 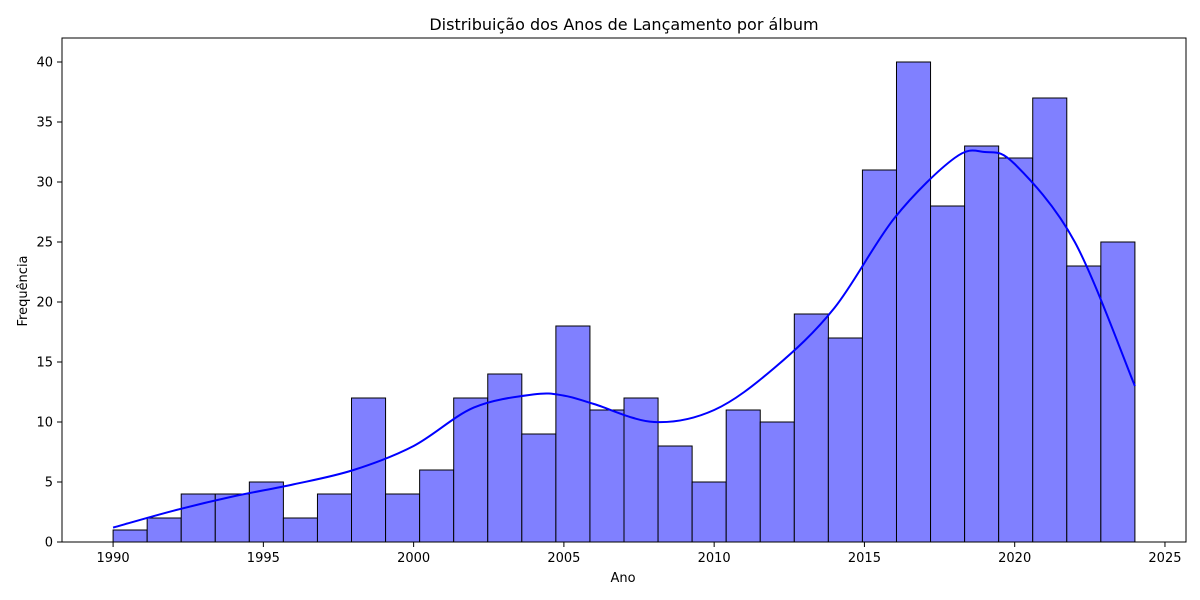 I want to click on y-tick-label: 35, so click(x=44, y=123).